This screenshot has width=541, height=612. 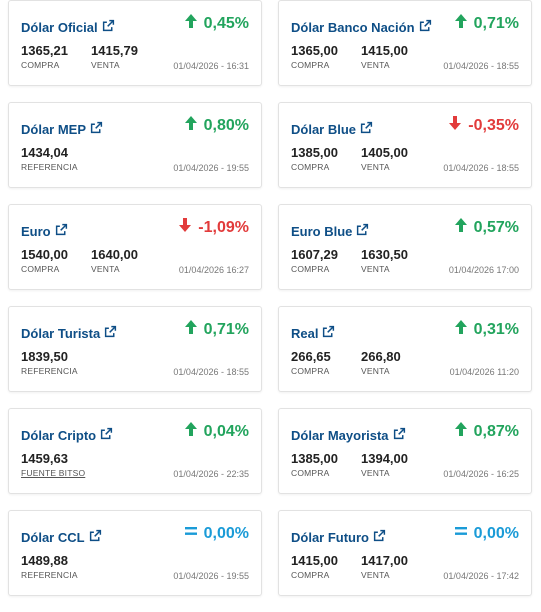 I want to click on quote-value: 266,65 COMPRA, so click(x=326, y=362).